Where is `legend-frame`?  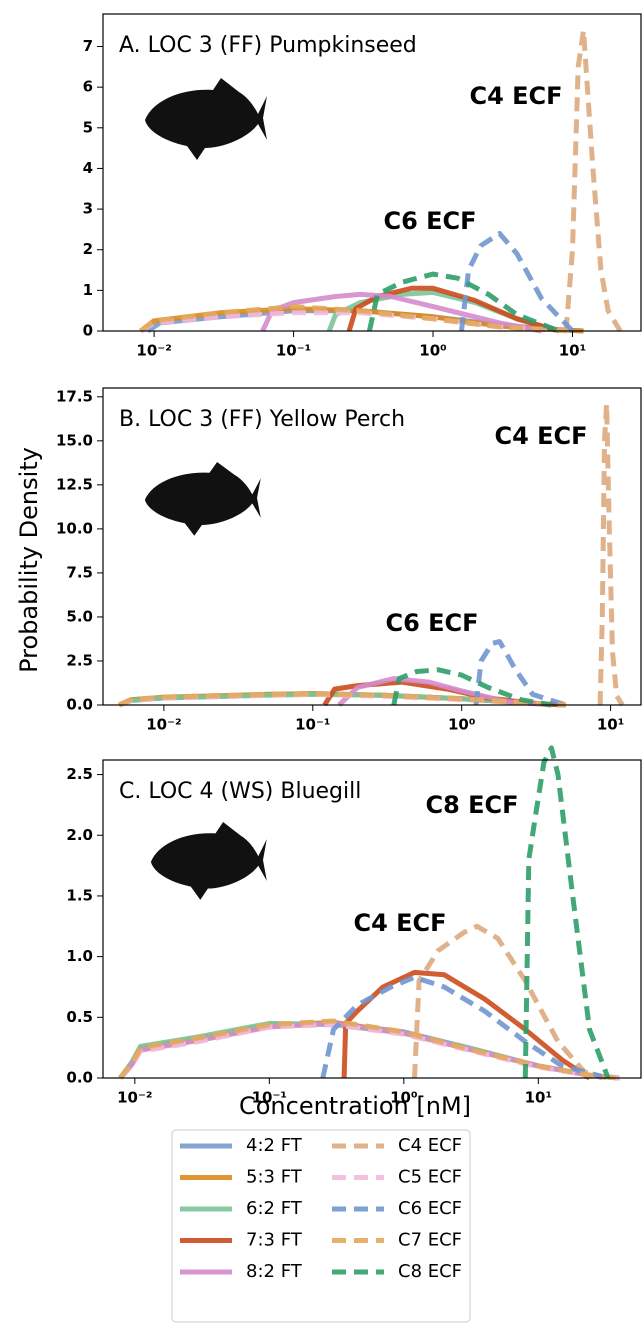 legend-frame is located at coordinates (321, 1226).